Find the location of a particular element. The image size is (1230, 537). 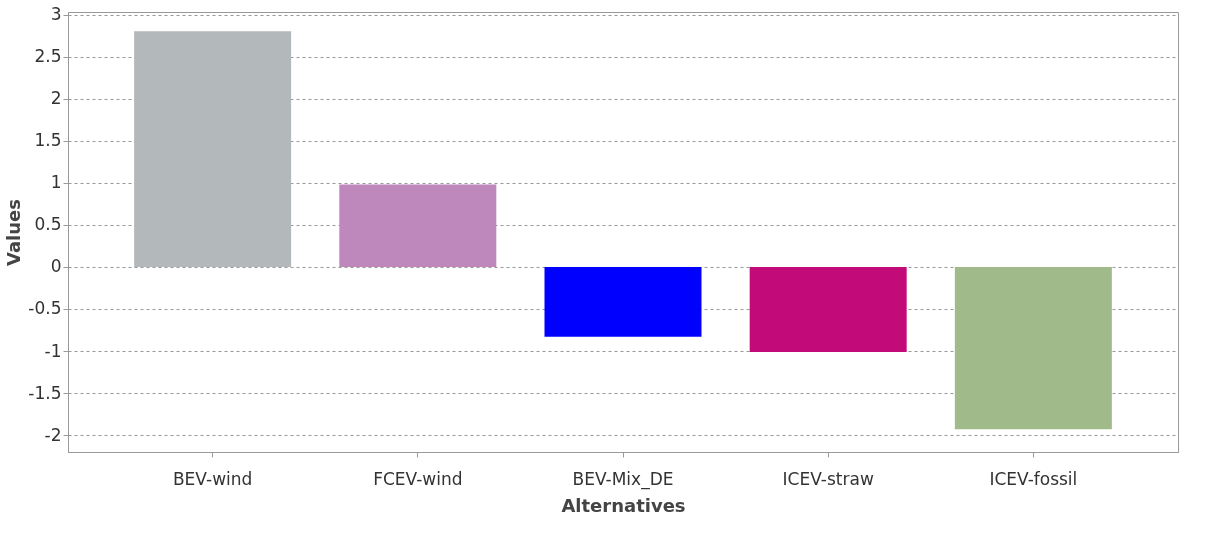

x-tick-label: FCEV-wind is located at coordinates (418, 478).